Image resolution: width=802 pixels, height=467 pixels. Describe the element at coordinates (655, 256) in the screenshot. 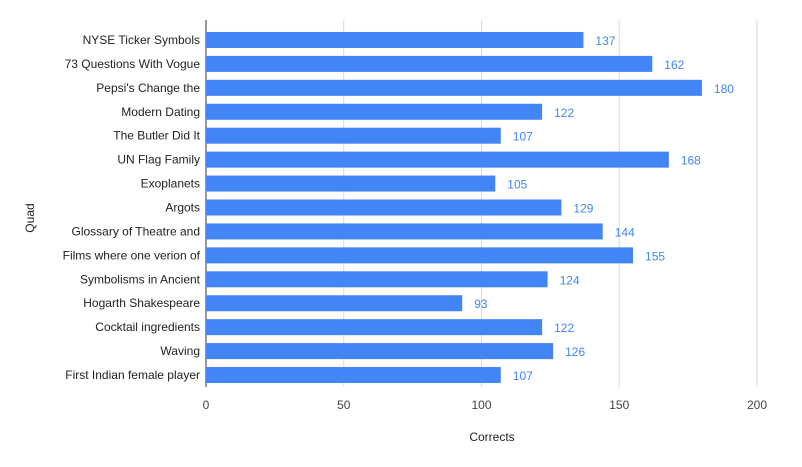

I see `data-label: 155` at that location.